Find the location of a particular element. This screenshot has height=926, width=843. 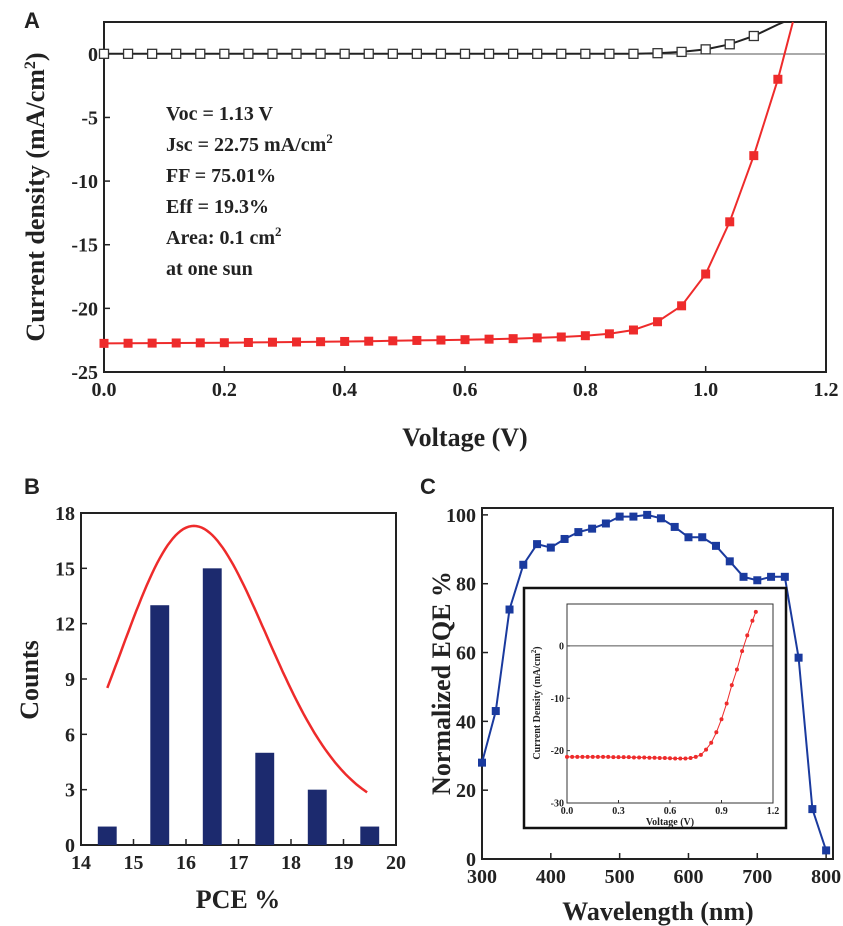

chart-c-ytick-label: 60 is located at coordinates (466, 654).